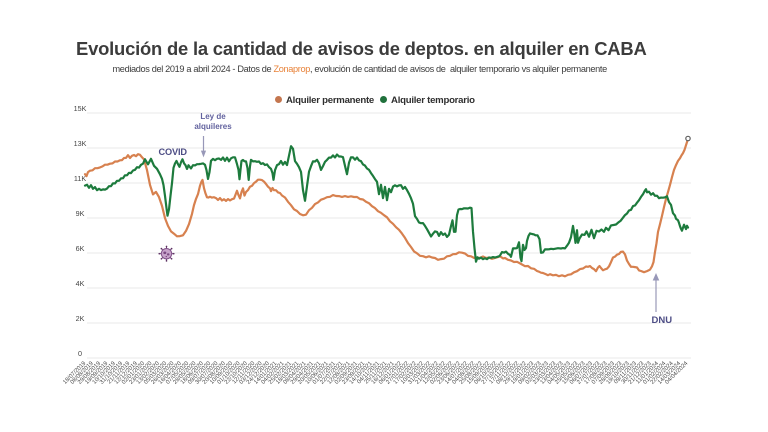  What do you see at coordinates (80, 283) in the screenshot?
I see `svg-text: 4K` at bounding box center [80, 283].